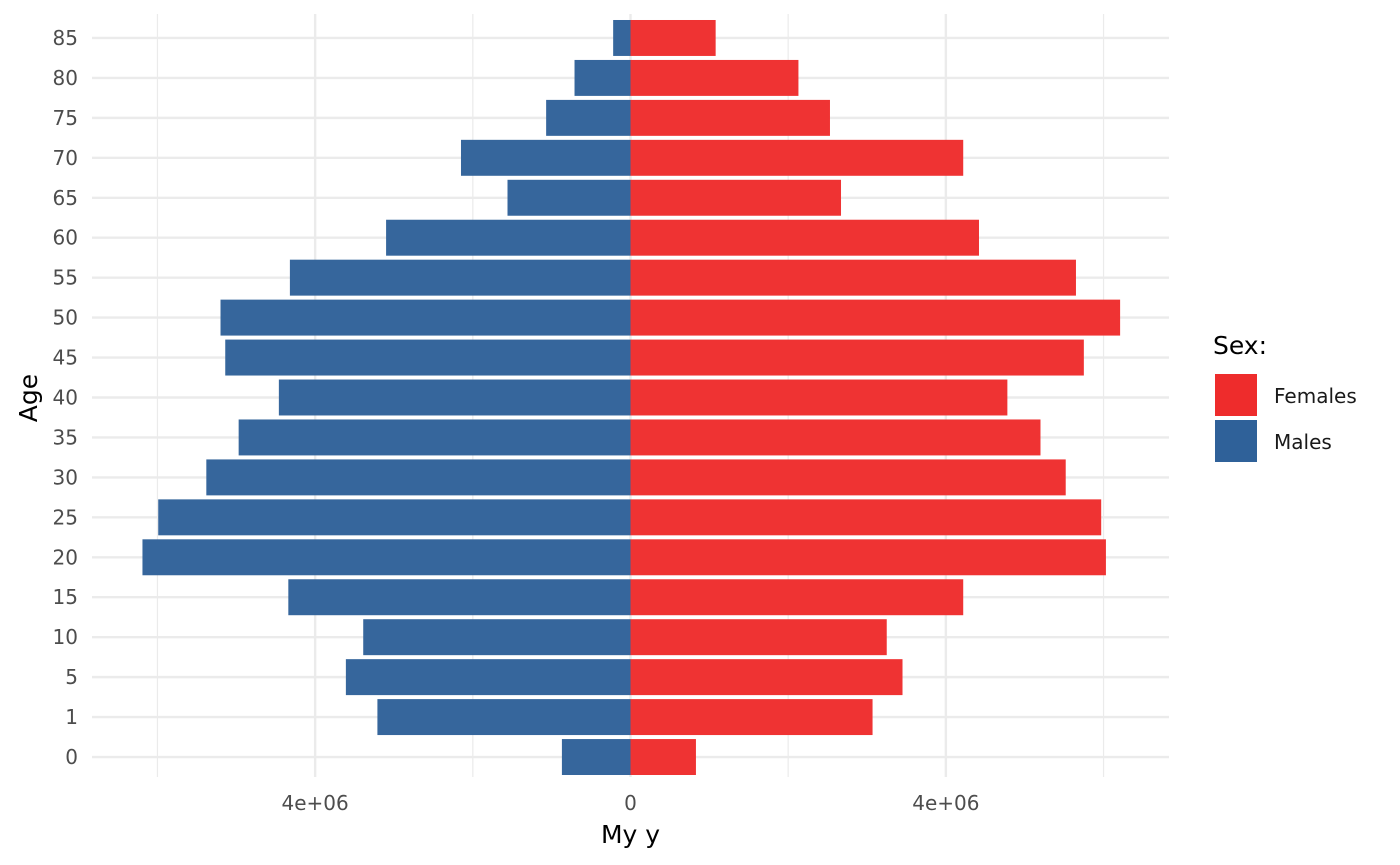 This screenshot has height=865, width=1400. What do you see at coordinates (65, 158) in the screenshot?
I see `y-tick-label: 70` at bounding box center [65, 158].